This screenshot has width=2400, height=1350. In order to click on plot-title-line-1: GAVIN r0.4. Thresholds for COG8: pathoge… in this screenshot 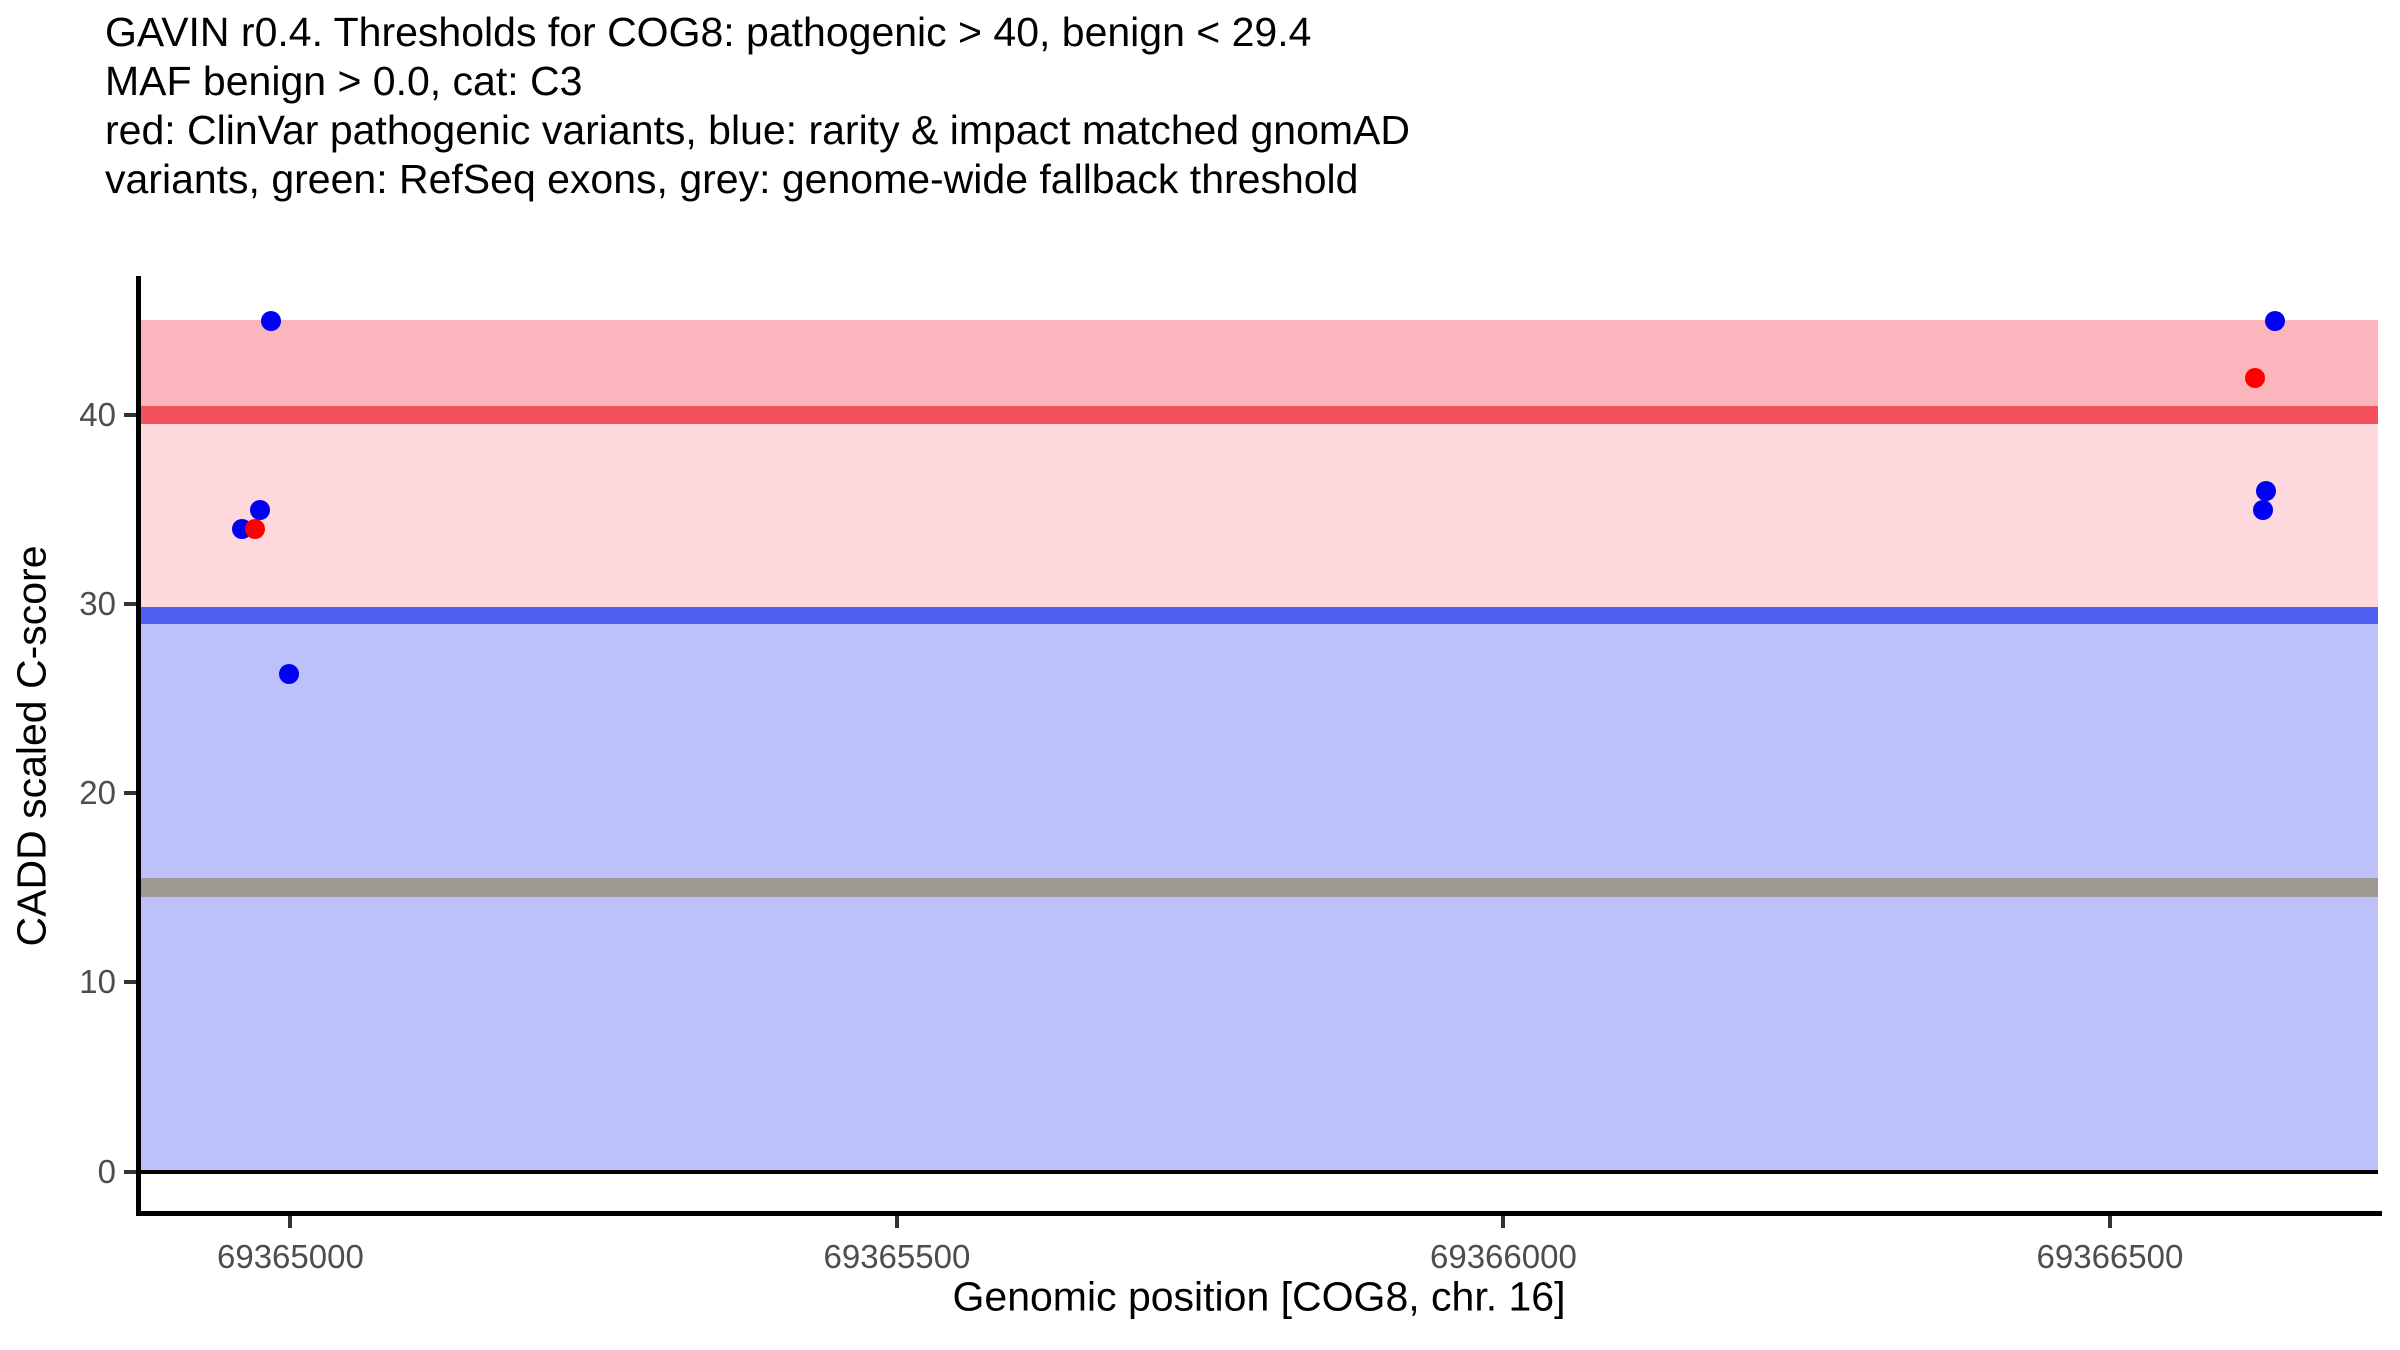, I will do `click(708, 32)`.